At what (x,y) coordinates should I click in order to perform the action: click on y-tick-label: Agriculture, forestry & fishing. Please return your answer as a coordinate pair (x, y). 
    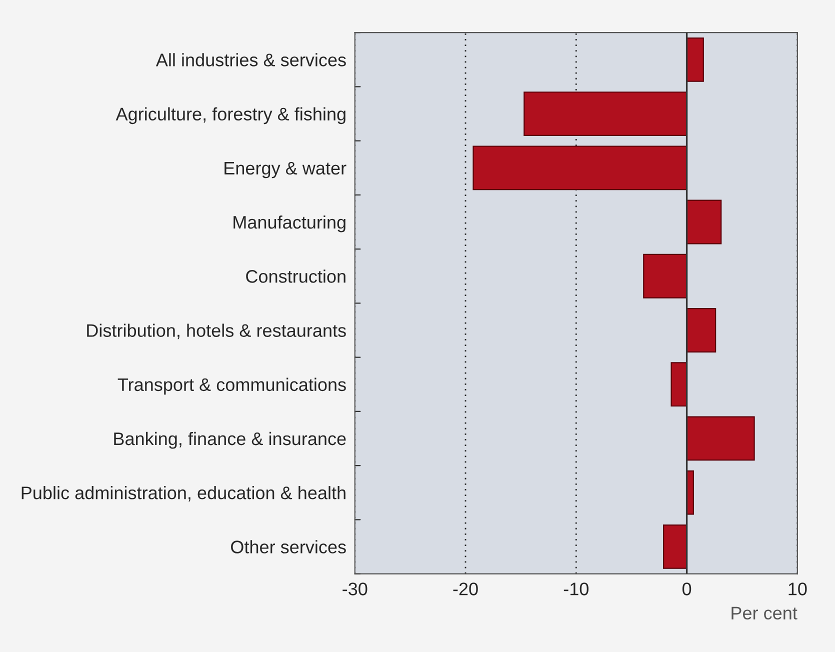
    Looking at the image, I should click on (231, 115).